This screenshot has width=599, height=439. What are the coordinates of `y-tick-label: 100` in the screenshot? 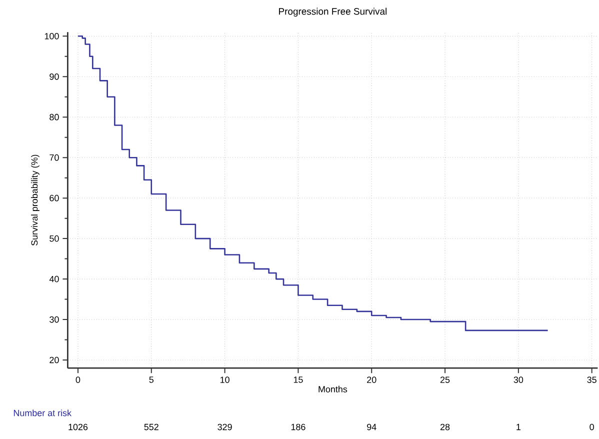 It's located at (51, 36).